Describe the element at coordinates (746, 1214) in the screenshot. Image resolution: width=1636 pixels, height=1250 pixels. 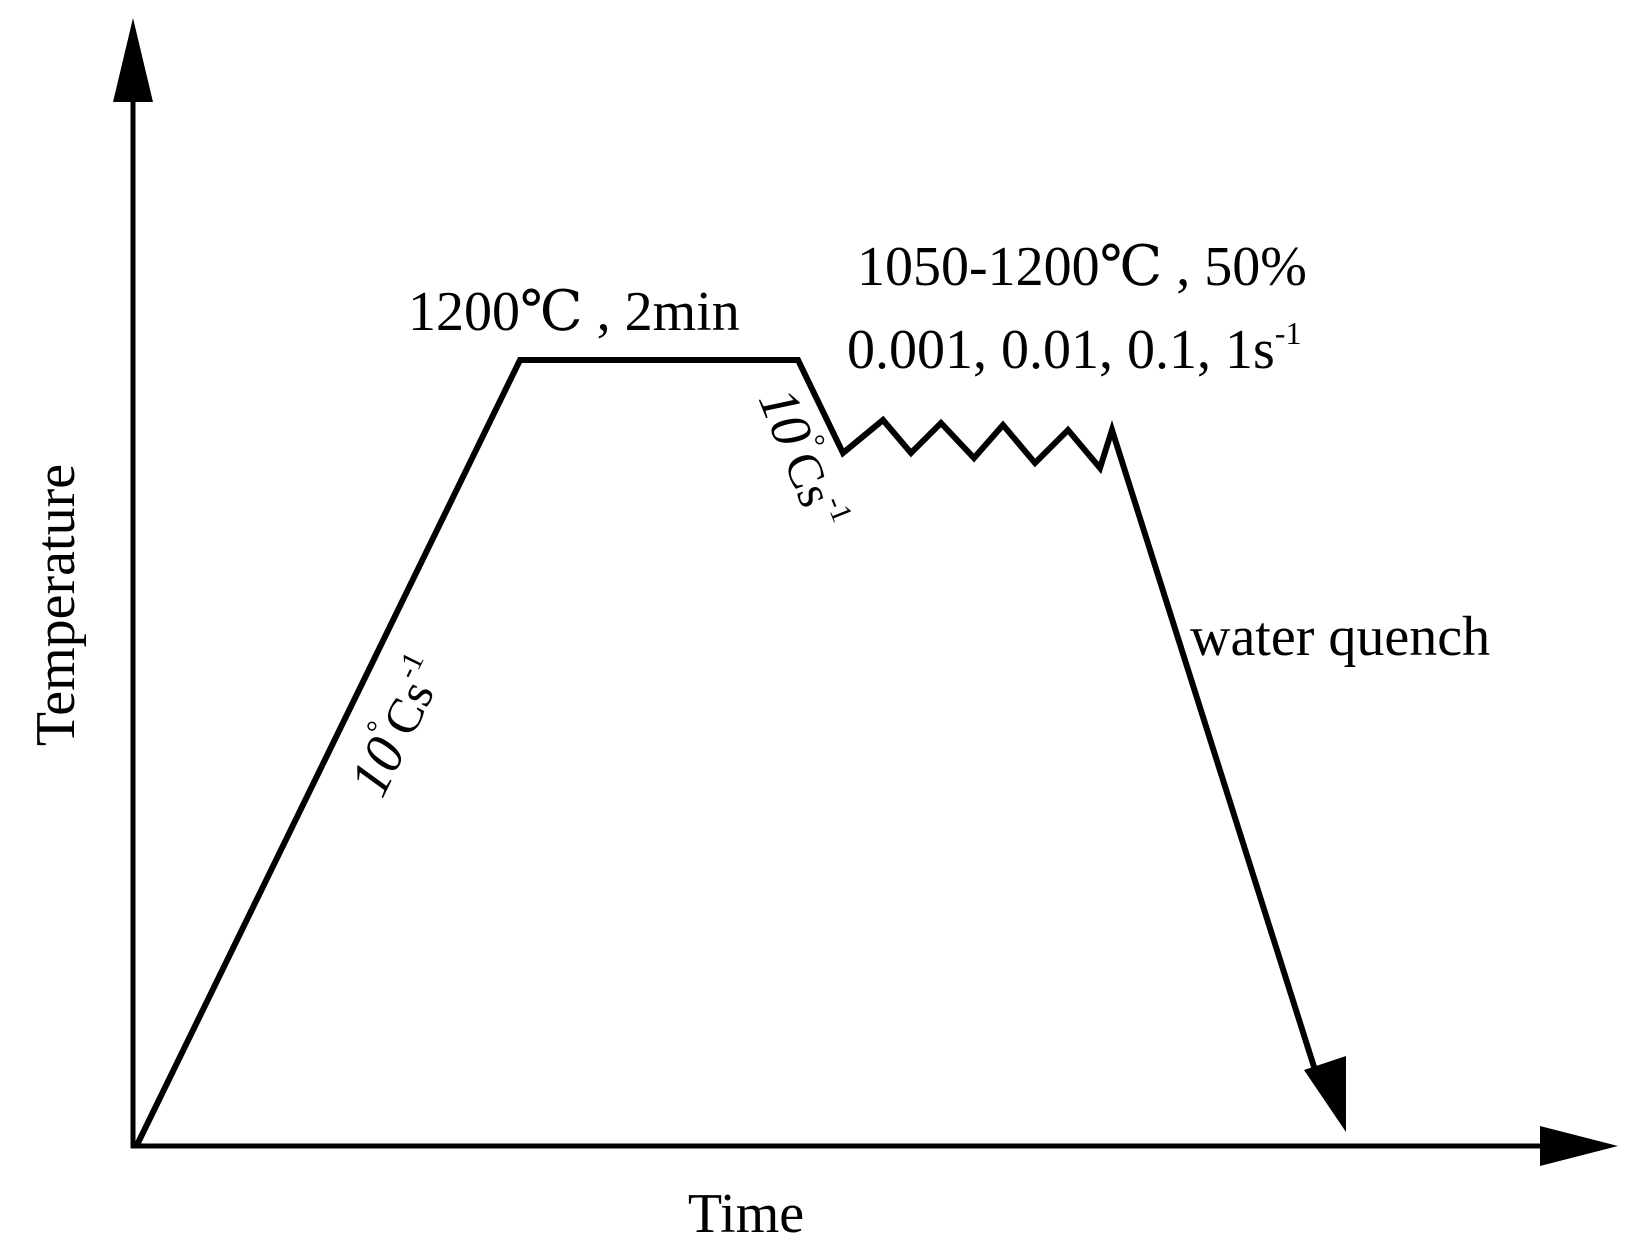
I see `x-axis-label: Time` at that location.